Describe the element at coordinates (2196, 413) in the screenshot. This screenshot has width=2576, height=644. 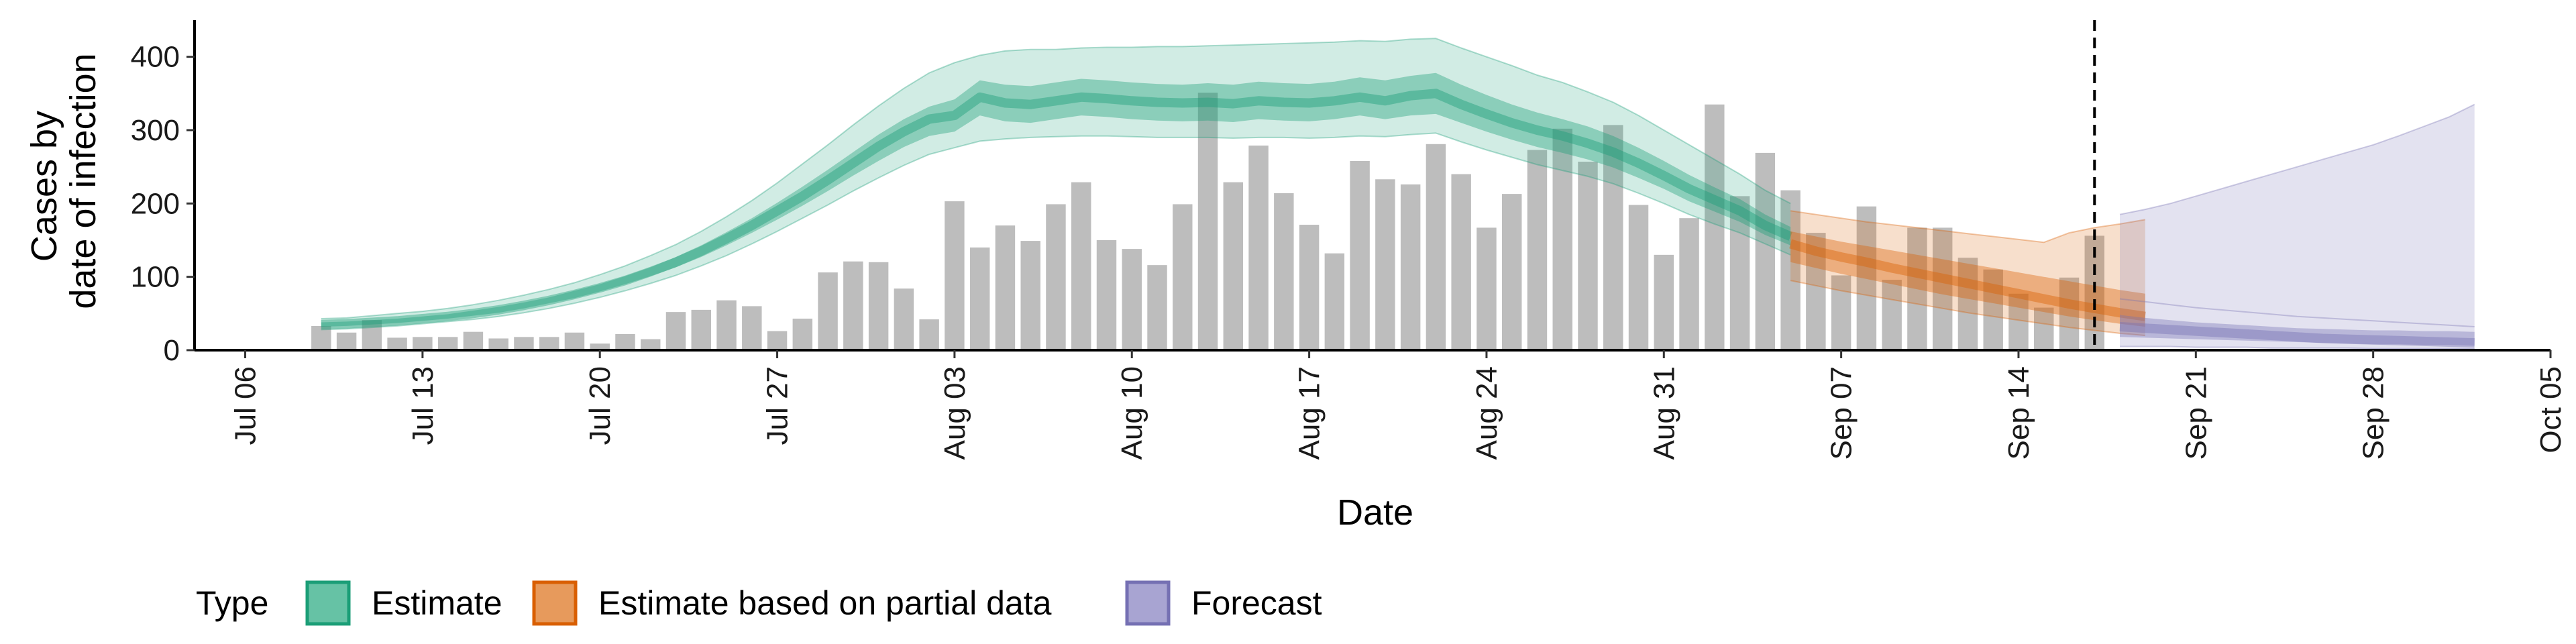
I see `x-tick-label: Sep 21` at that location.